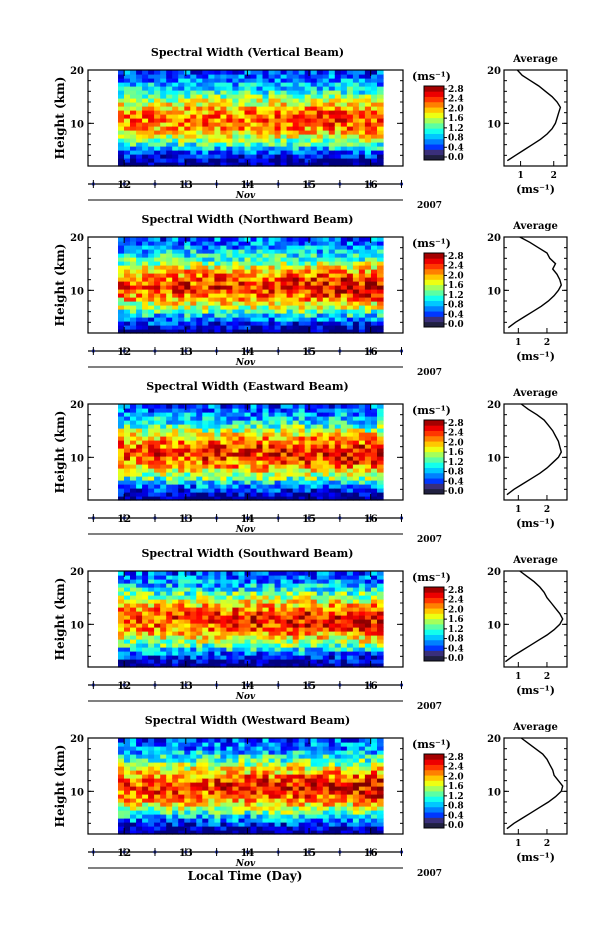 The height and width of the screenshot is (931, 616). I want to click on average-profile-line, so click(535, 282).